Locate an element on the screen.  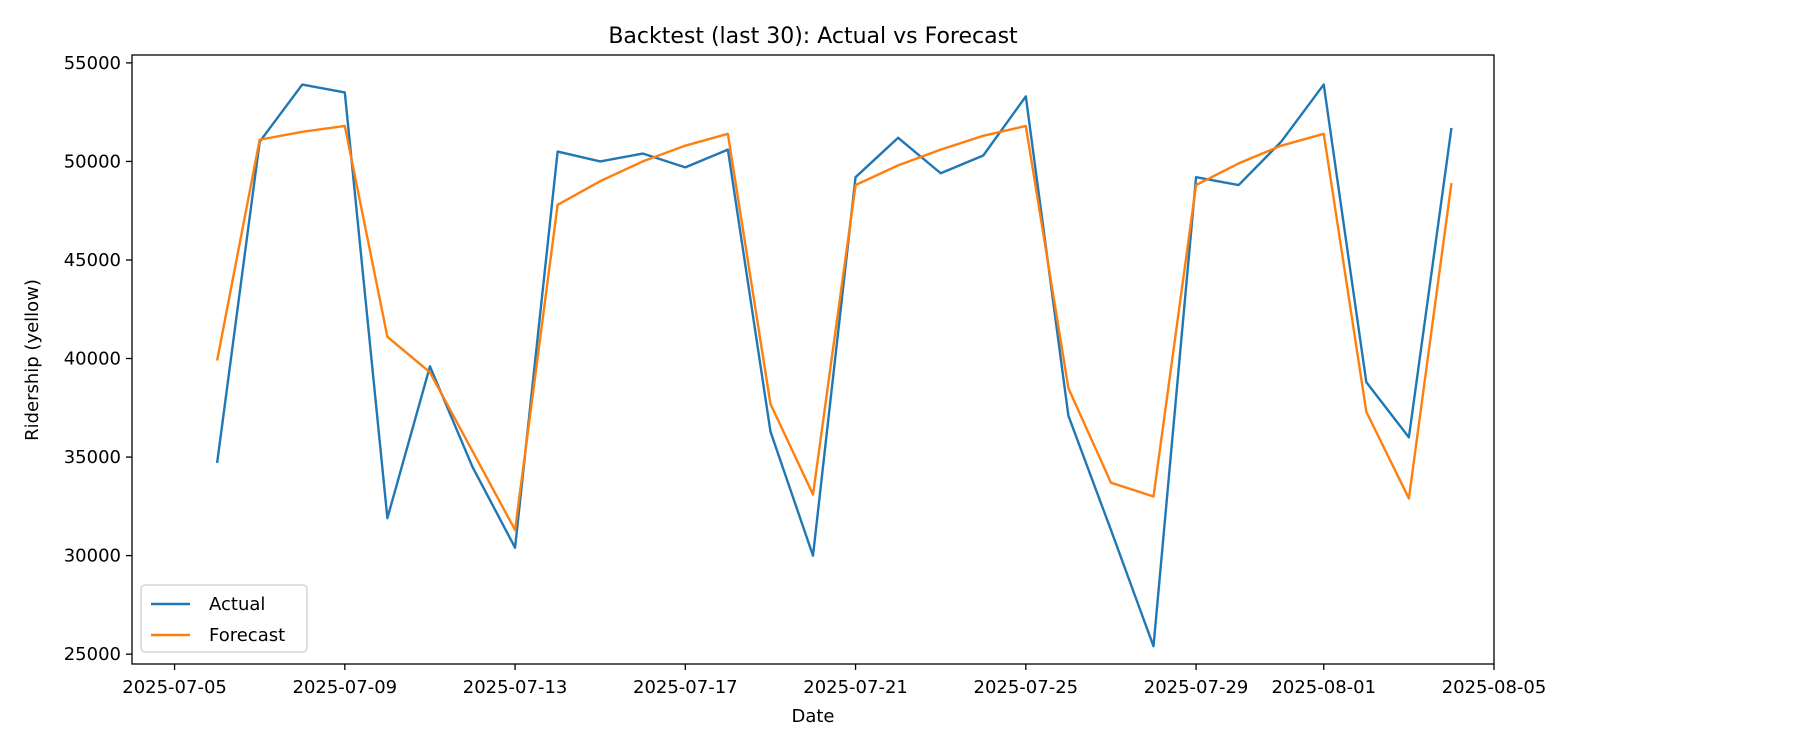
y-tick-label: 50000 is located at coordinates (92, 161).